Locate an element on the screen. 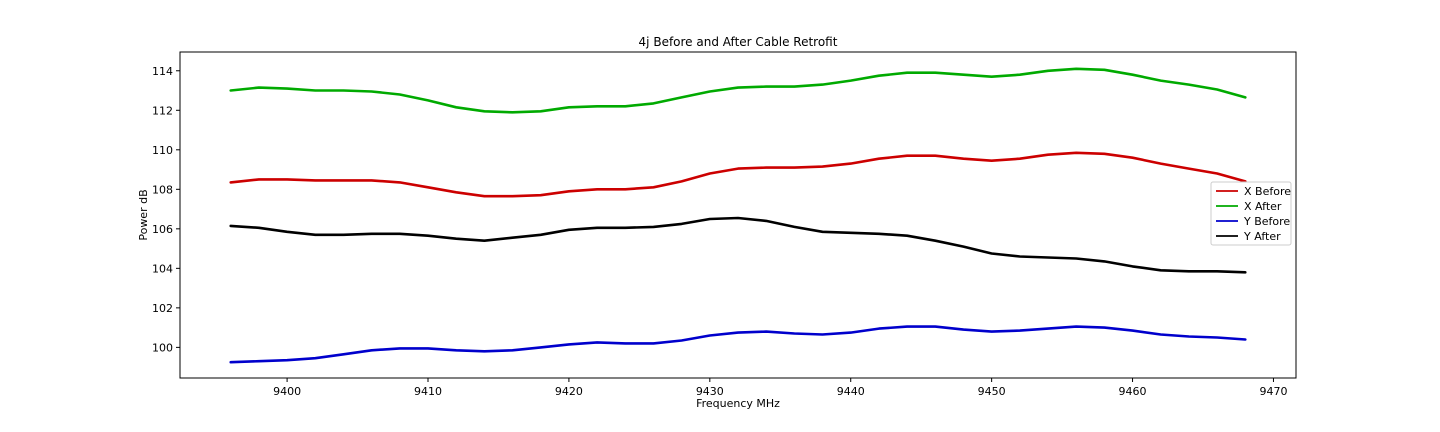 Image resolution: width=1440 pixels, height=432 pixels. y-tick-label: 110 is located at coordinates (162, 150).